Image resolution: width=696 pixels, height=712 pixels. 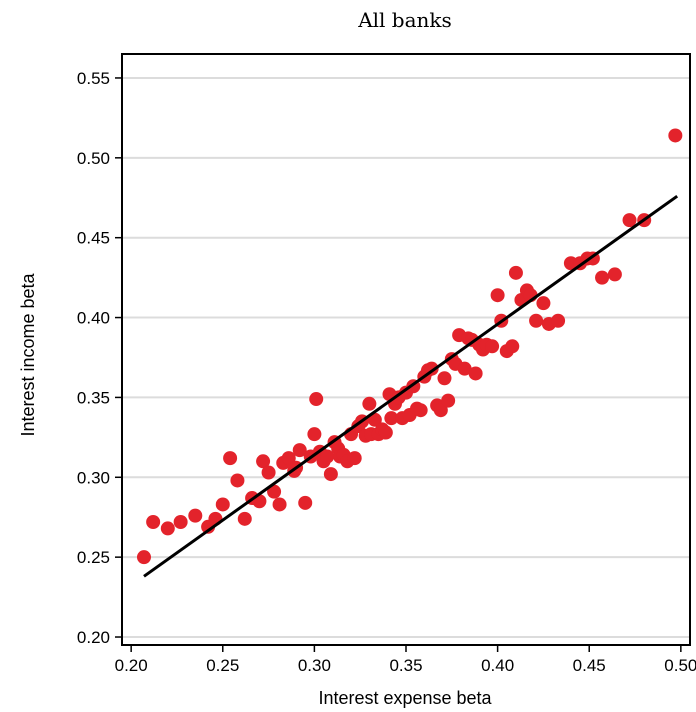 What do you see at coordinates (222, 665) in the screenshot?
I see `x-tick-label: 0.25` at bounding box center [222, 665].